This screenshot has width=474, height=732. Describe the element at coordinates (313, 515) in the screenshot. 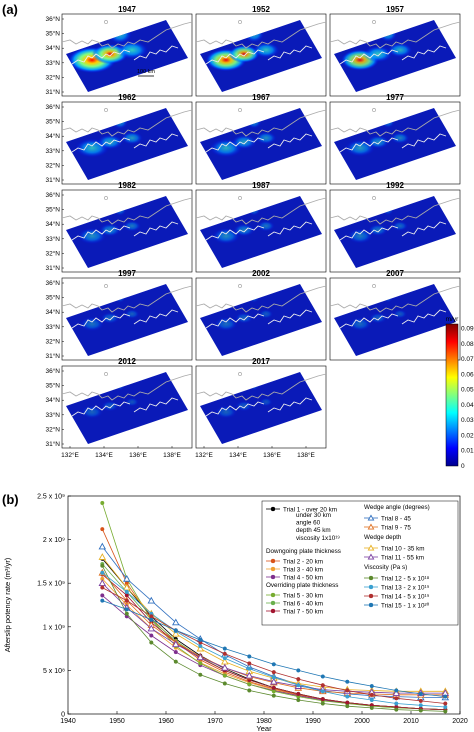

I see `trial1-note: under 30 km` at that location.